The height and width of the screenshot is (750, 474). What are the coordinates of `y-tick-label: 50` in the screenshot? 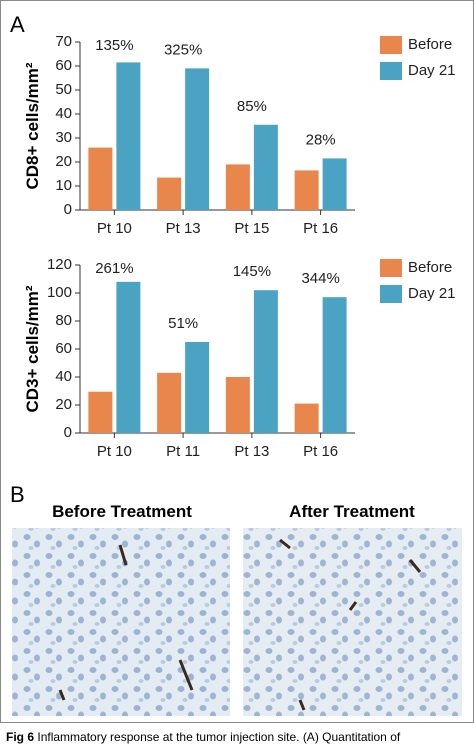 It's located at (63, 89).